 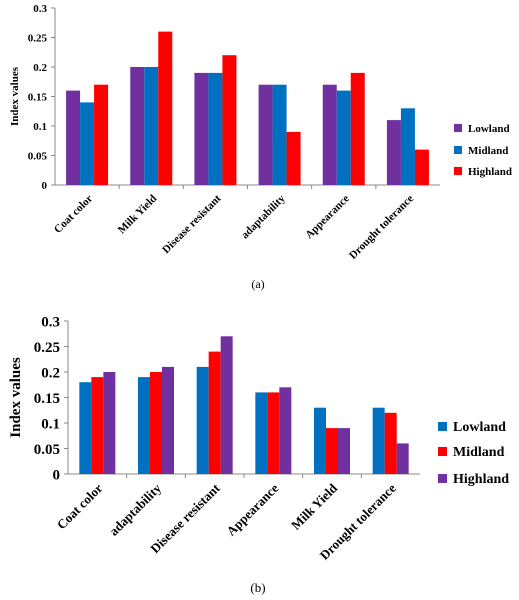 What do you see at coordinates (40, 9) in the screenshot?
I see `y-tick-label-a: 0.3` at bounding box center [40, 9].